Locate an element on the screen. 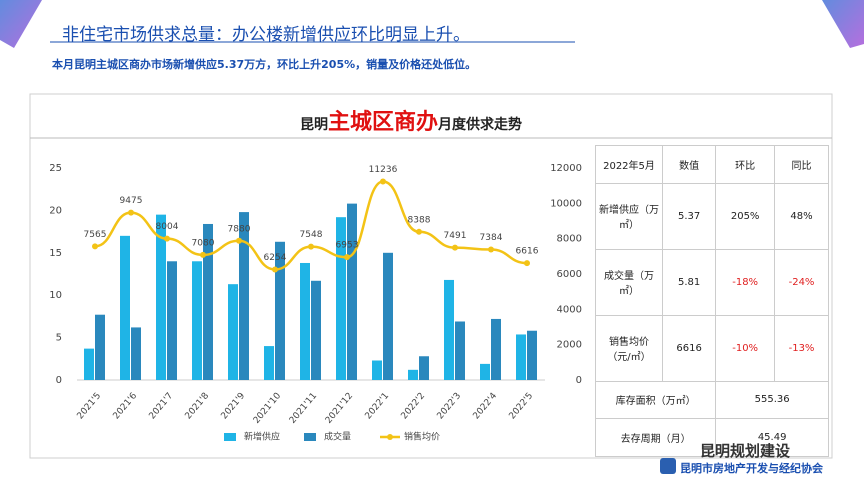  y2-tick-label: 2000 is located at coordinates (569, 345).